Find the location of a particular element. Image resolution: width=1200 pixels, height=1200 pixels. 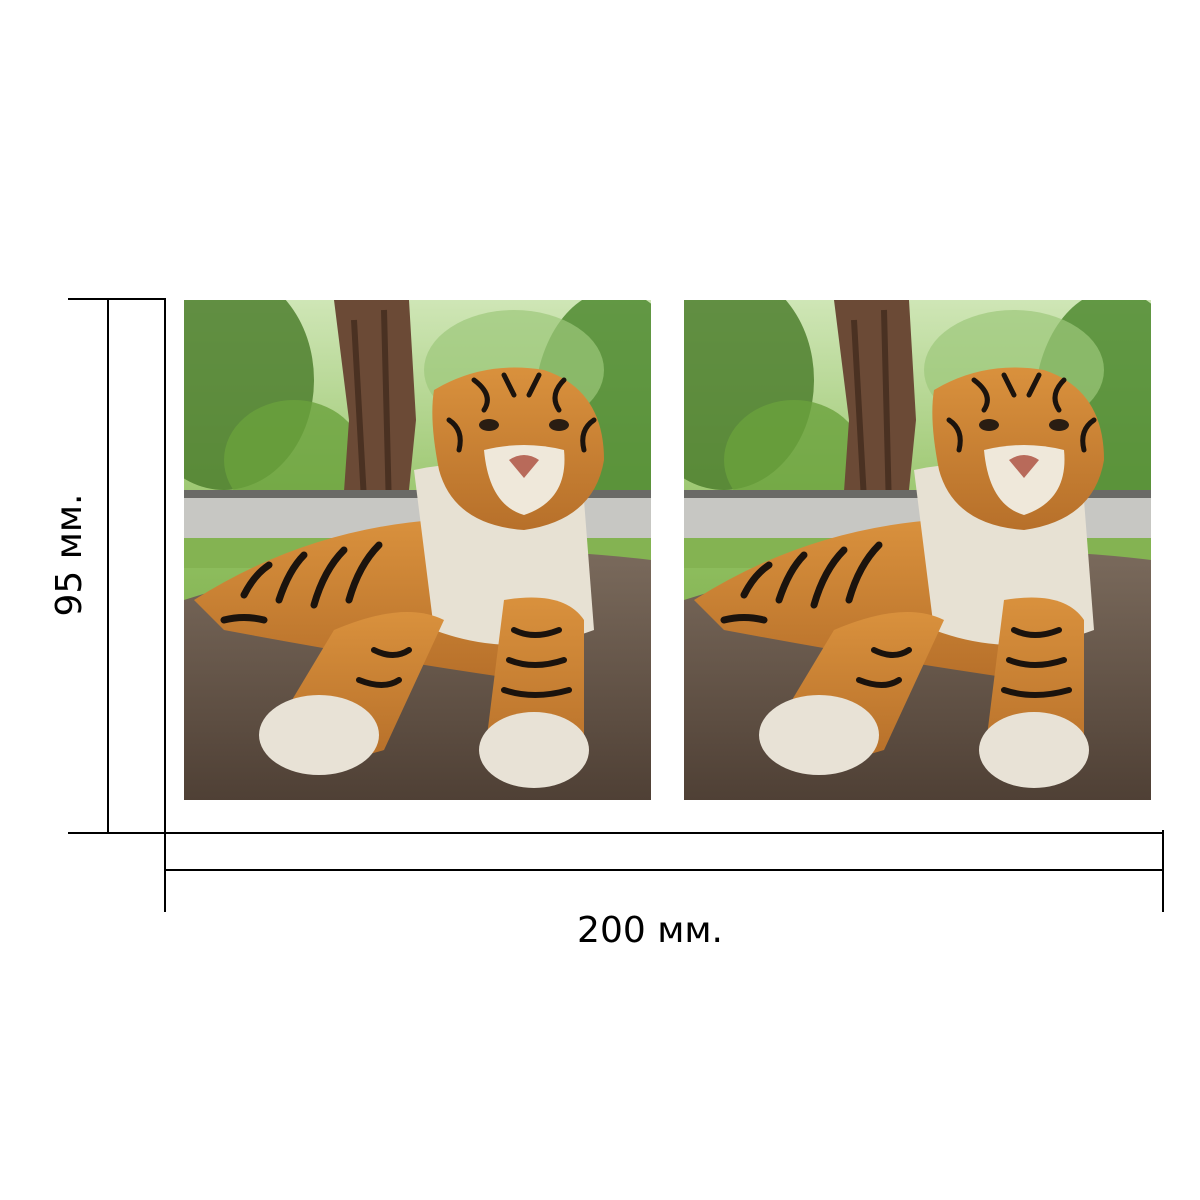

height-dim-line is located at coordinates (108, 566).